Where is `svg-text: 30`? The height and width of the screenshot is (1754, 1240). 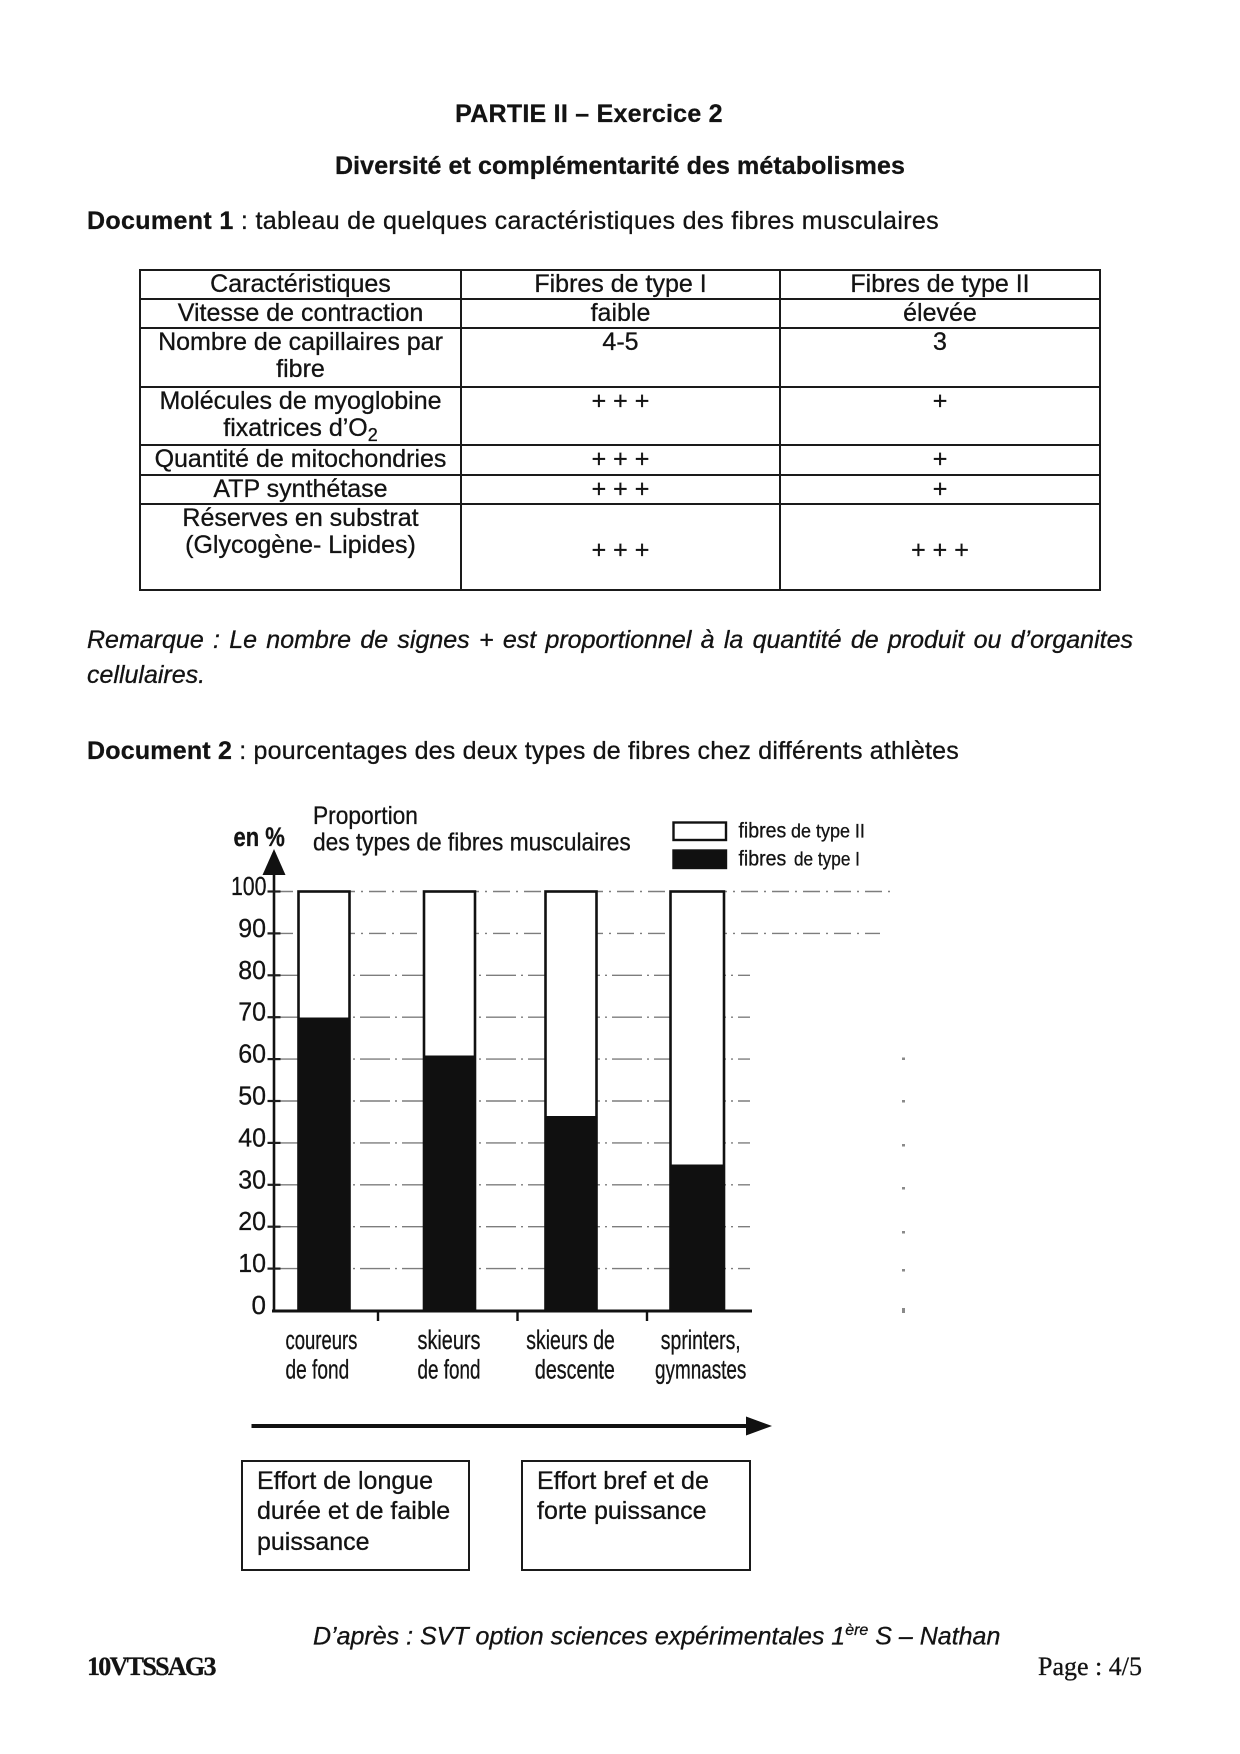
svg-text: 30 is located at coordinates (252, 1180).